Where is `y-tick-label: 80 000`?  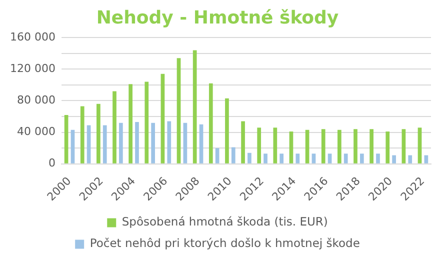
y-tick-label: 80 000 is located at coordinates (36, 100).